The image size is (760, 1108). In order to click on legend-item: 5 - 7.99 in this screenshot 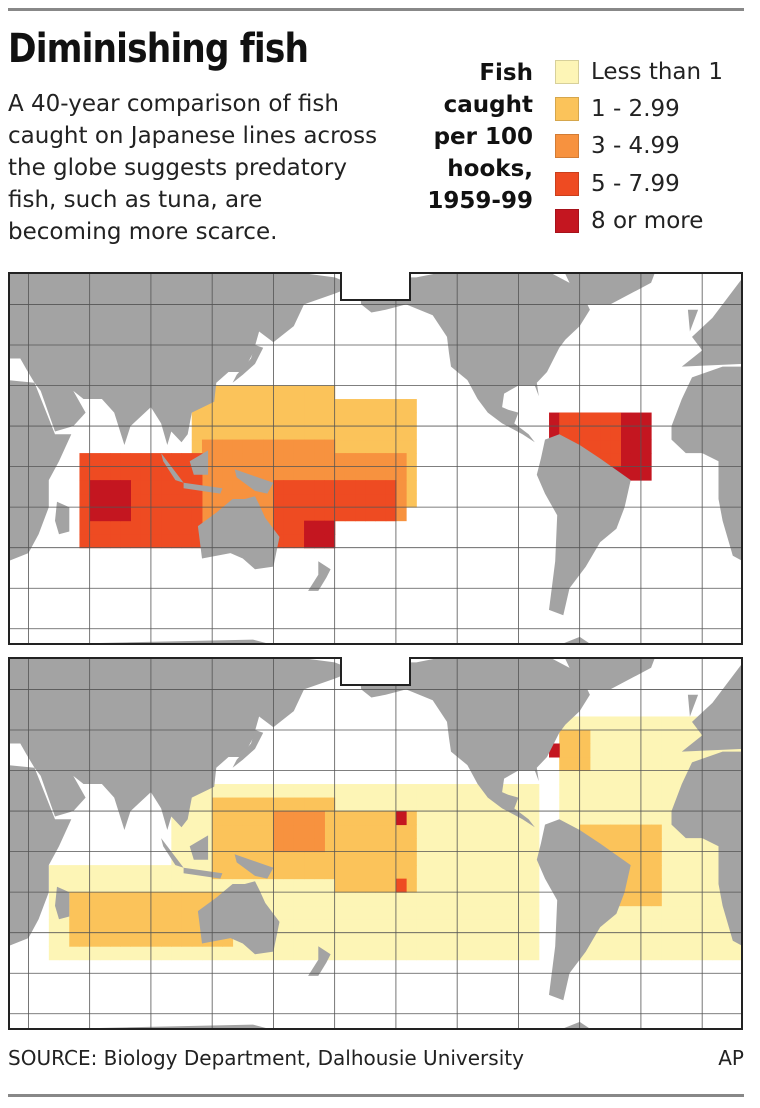, I will do `click(617, 184)`.